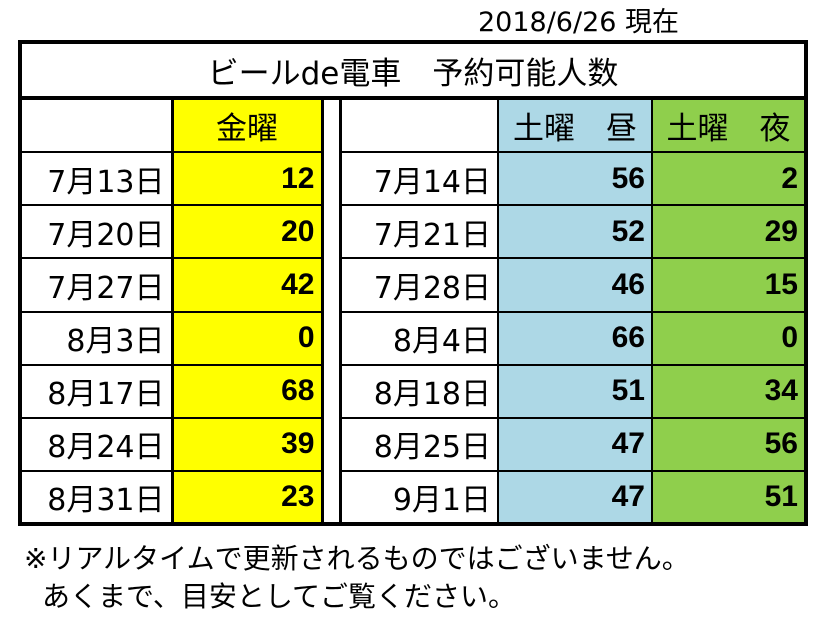 The image size is (821, 625). Describe the element at coordinates (579, 22) in the screenshot. I see `as-of-date: 2018/6/26 現在` at that location.